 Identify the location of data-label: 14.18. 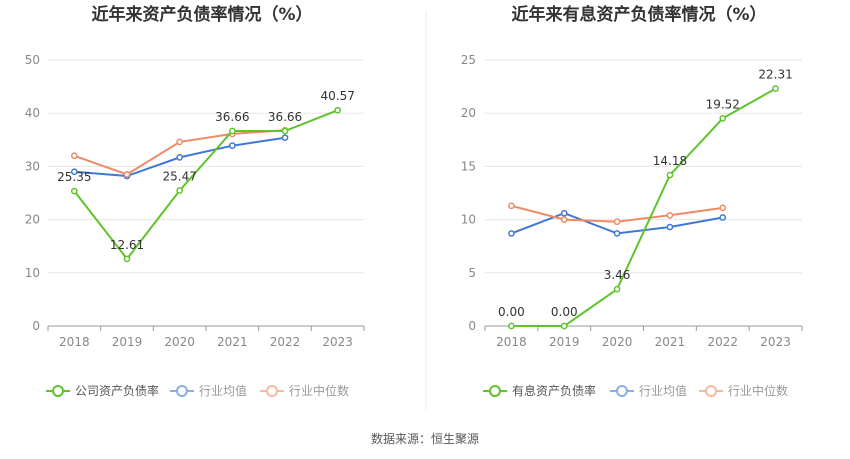
(670, 161).